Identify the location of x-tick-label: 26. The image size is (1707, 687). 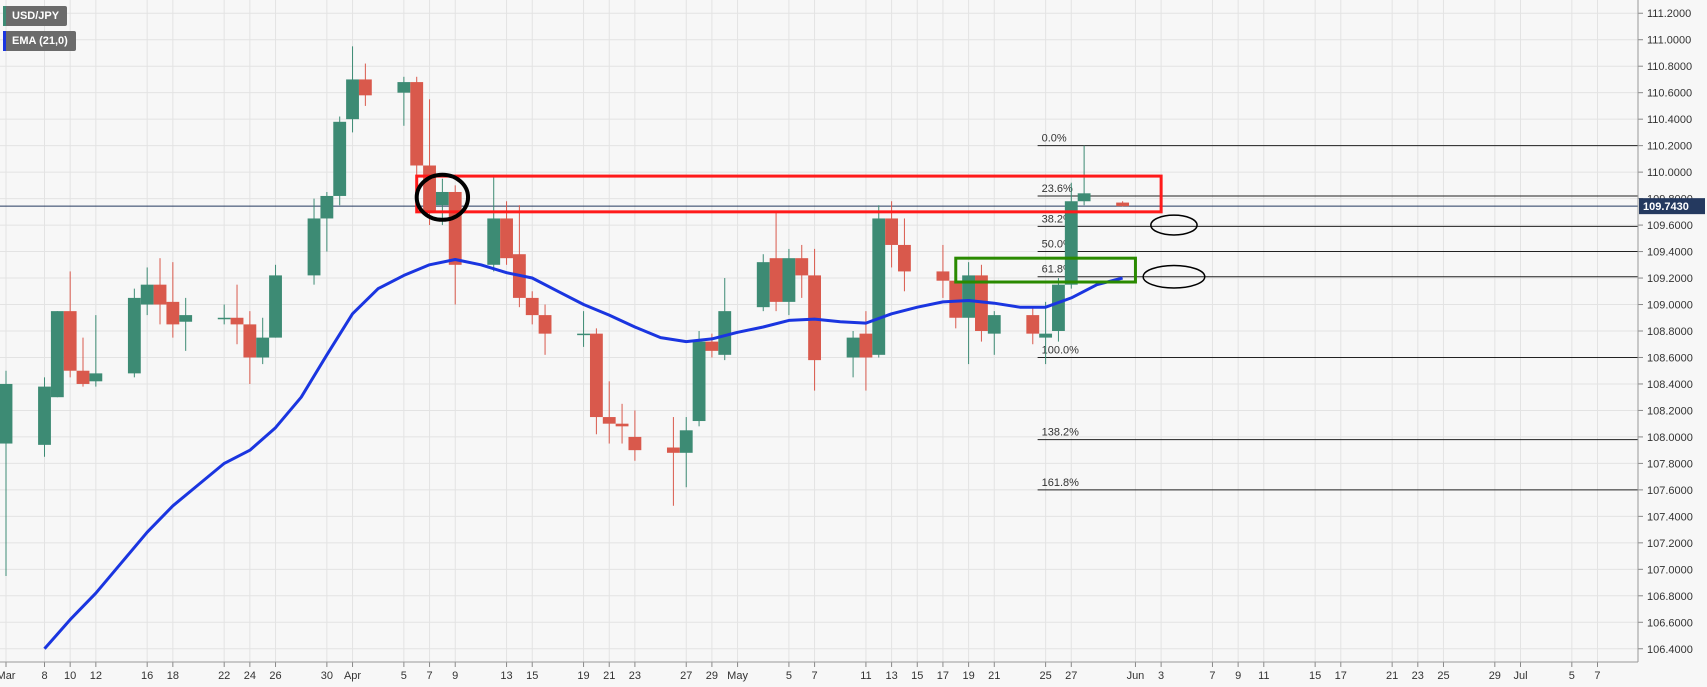
(275, 676).